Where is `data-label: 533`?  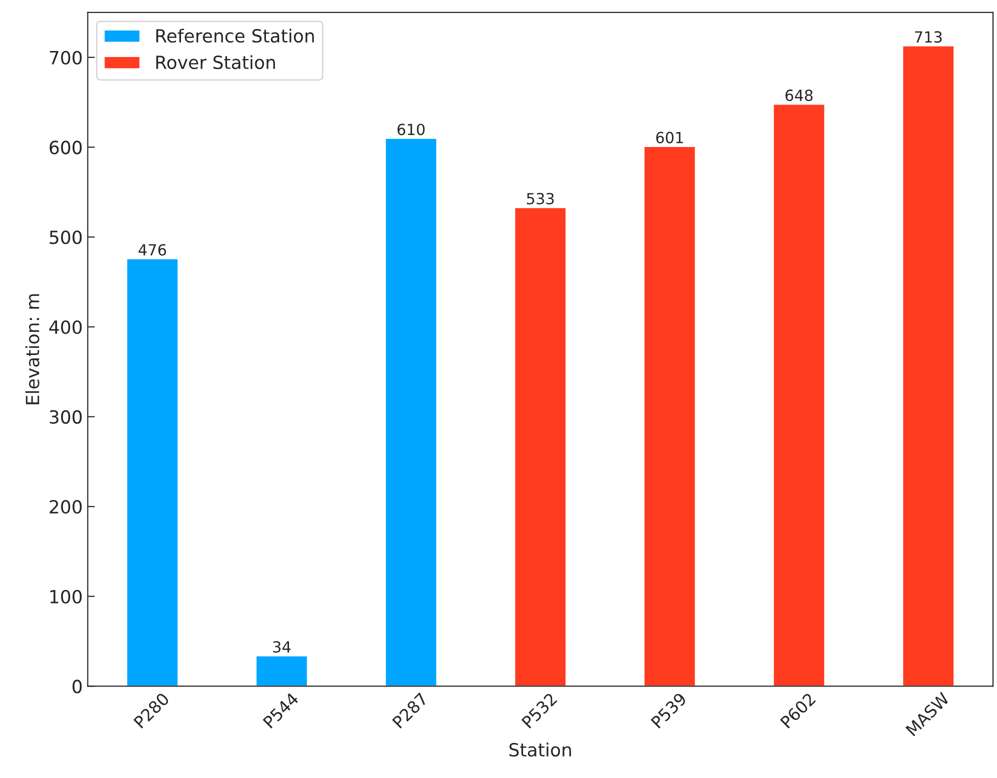
data-label: 533 is located at coordinates (540, 198).